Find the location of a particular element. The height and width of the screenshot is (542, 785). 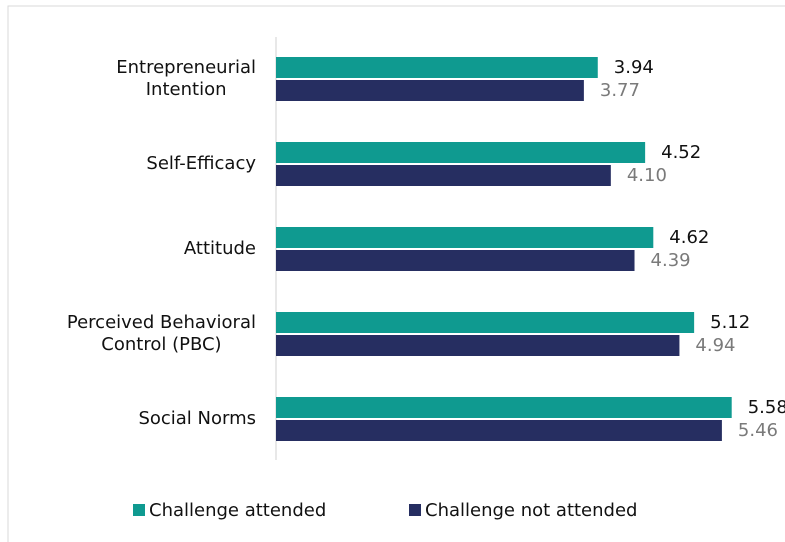

category-label: Social Norms is located at coordinates (197, 418).